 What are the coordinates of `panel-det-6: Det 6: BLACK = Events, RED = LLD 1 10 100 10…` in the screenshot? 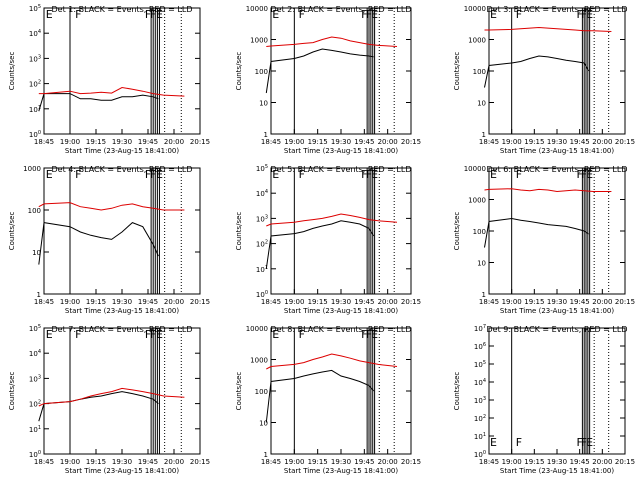 It's located at (544, 240).